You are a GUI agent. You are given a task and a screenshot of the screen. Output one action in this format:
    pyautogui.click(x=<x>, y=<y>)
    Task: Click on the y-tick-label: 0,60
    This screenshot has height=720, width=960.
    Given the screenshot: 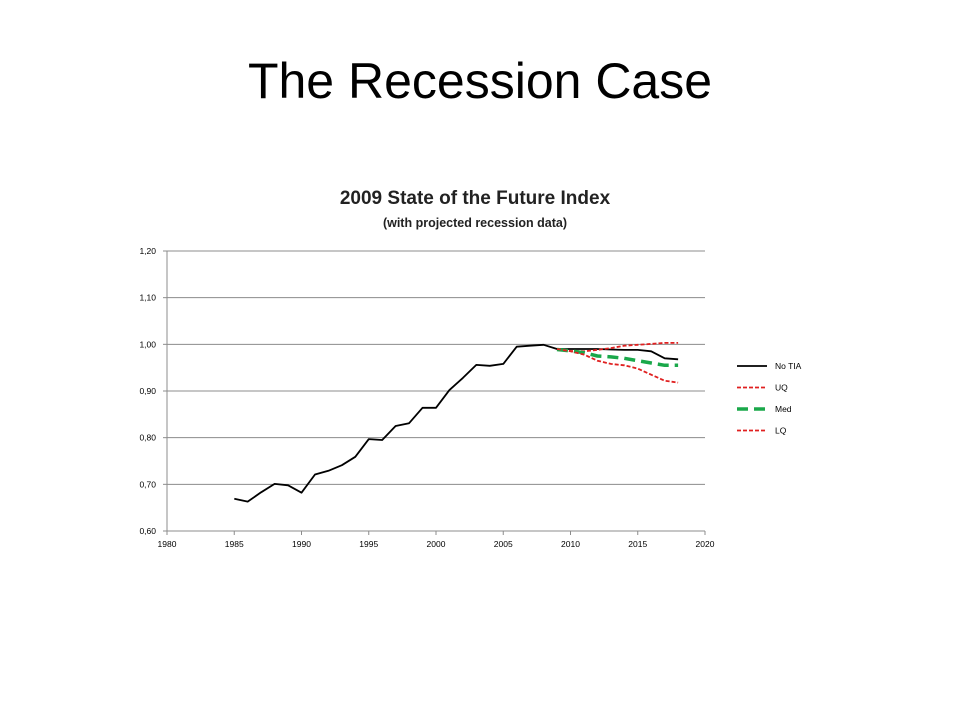 What is the action you would take?
    pyautogui.click(x=147, y=531)
    